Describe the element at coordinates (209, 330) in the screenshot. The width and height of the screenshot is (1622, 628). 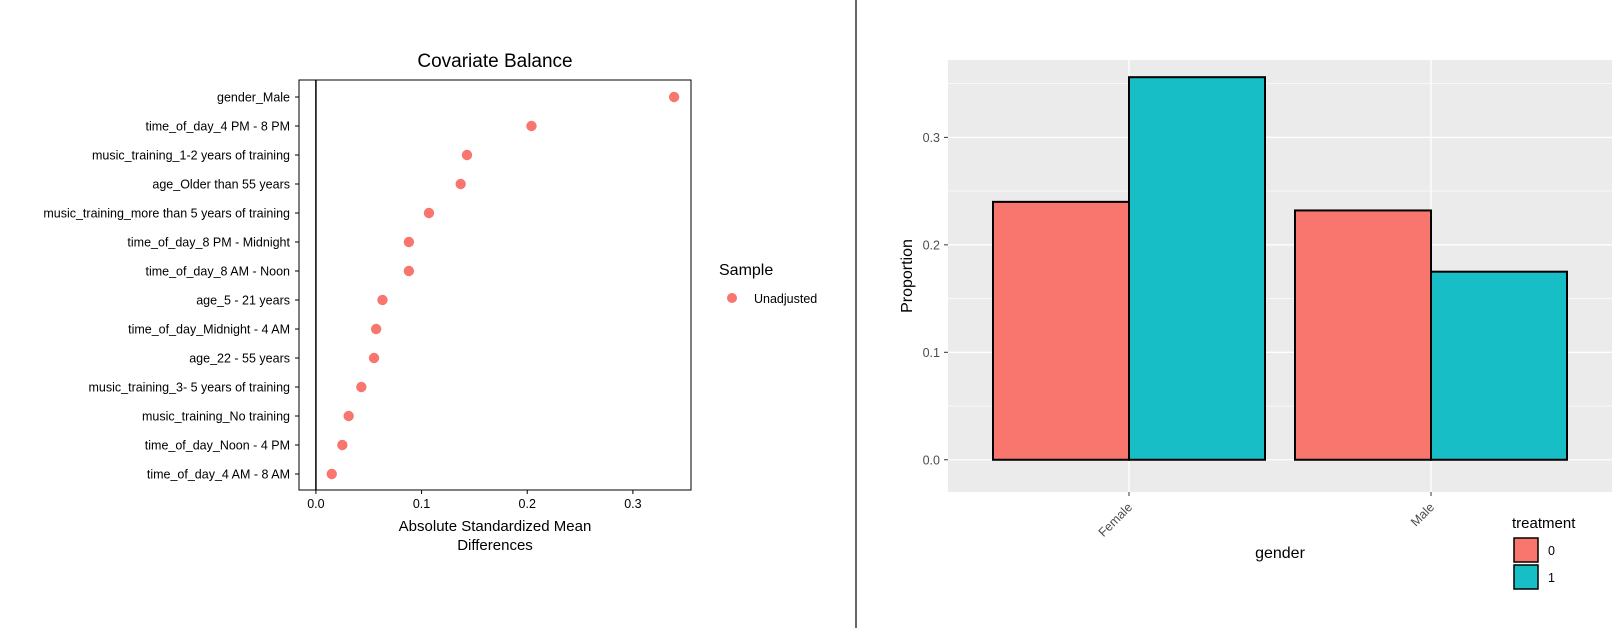
I see `left-y-label: time_of_day_Midnight - 4 AM` at that location.